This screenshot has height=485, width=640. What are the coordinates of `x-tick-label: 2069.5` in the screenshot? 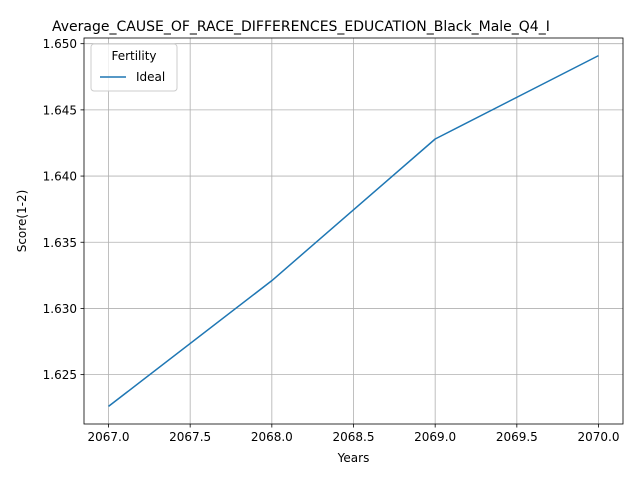 It's located at (517, 437).